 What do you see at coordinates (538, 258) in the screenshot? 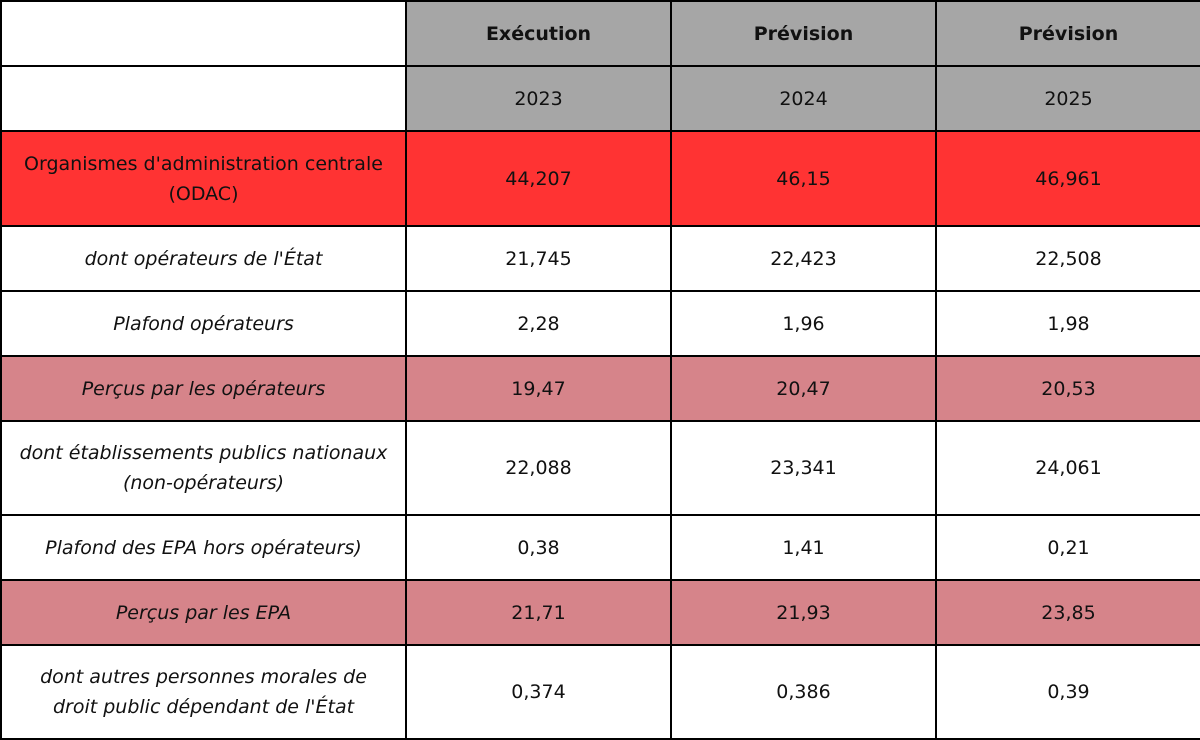
I see `row-value-2023: 21,745` at bounding box center [538, 258].